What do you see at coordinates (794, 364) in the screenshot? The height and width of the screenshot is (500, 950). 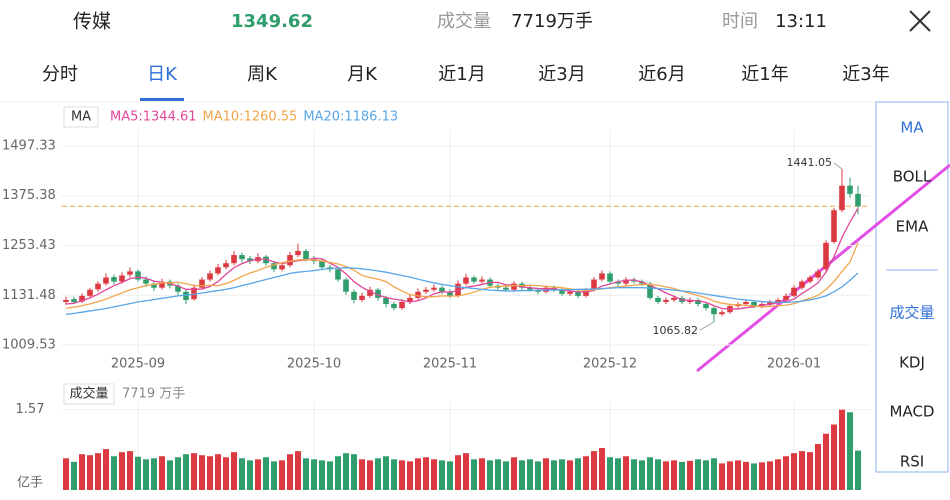 I see `x-tick-label: 2026-01` at bounding box center [794, 364].